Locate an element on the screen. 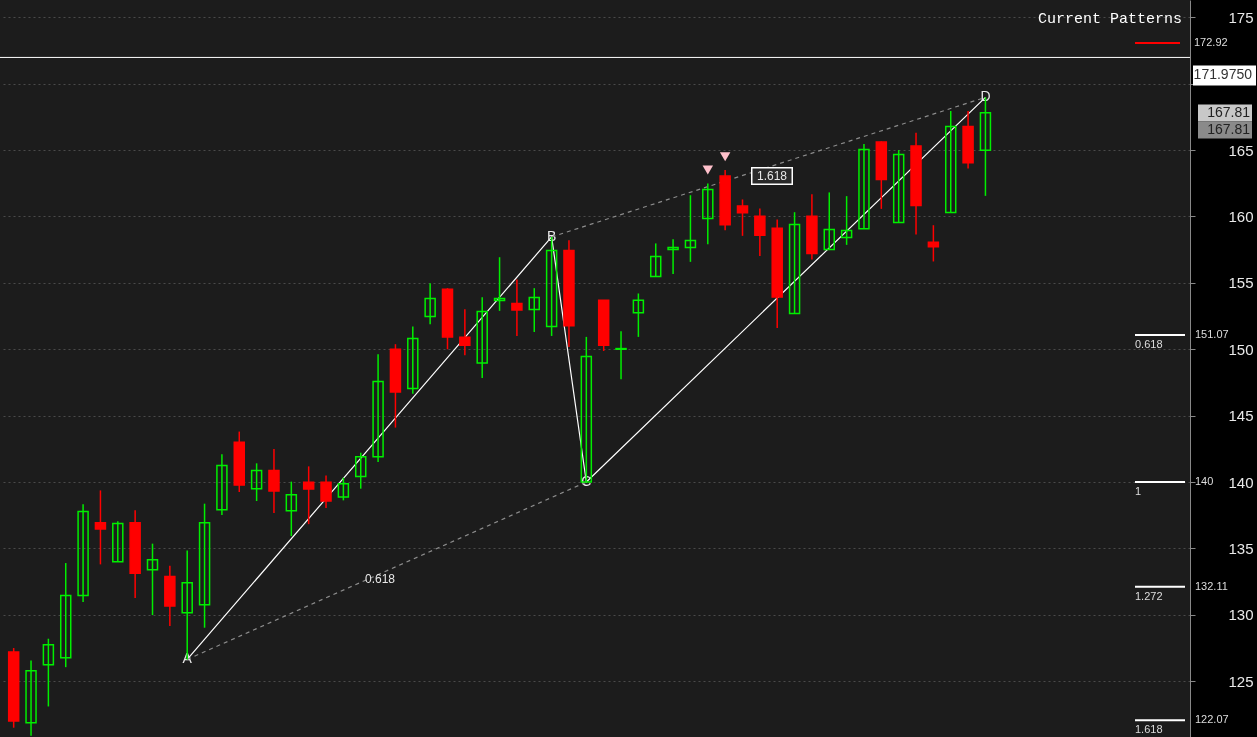 Image resolution: width=1257 pixels, height=737 pixels. data-label: B is located at coordinates (551, 235).